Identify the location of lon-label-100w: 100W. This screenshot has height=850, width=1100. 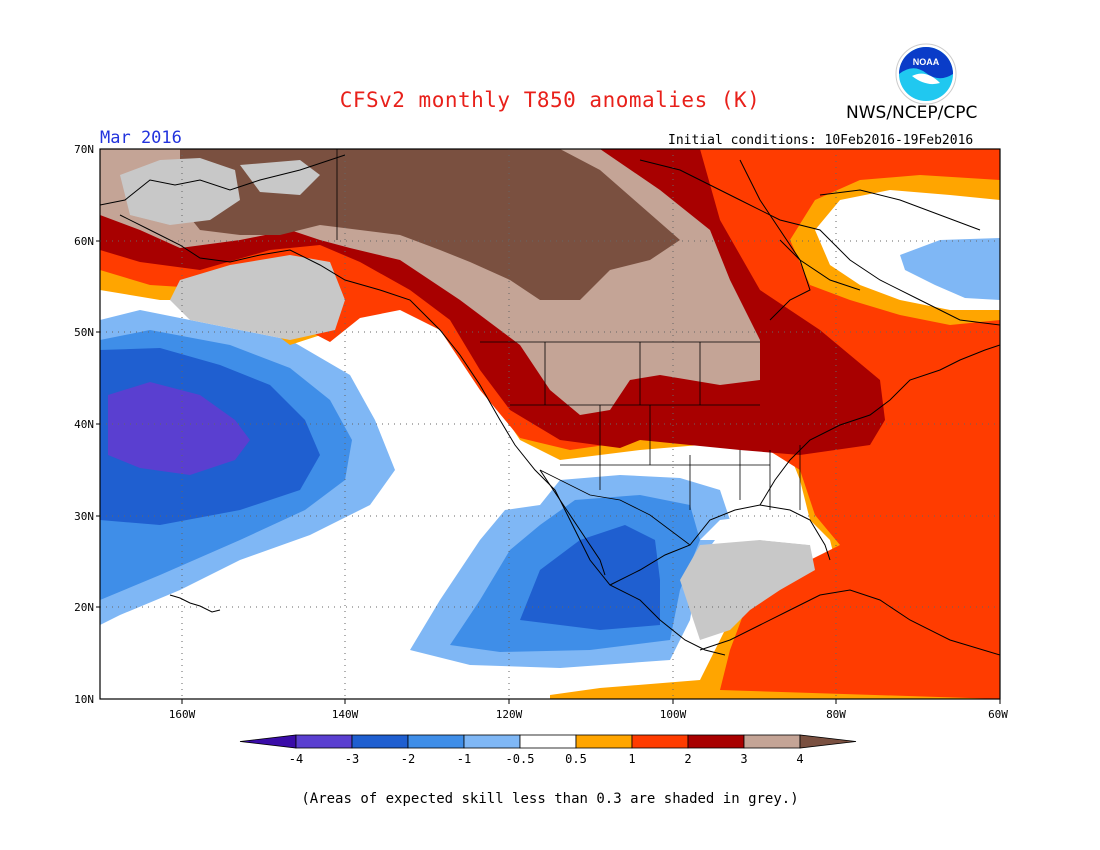
(673, 714).